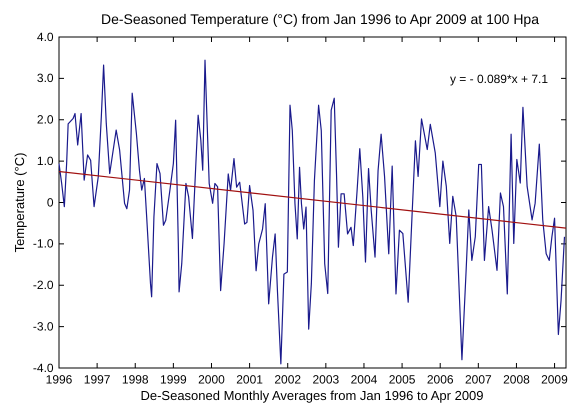 The width and height of the screenshot is (568, 405). Describe the element at coordinates (45, 119) in the screenshot. I see `y-tick-label: 2.0` at that location.